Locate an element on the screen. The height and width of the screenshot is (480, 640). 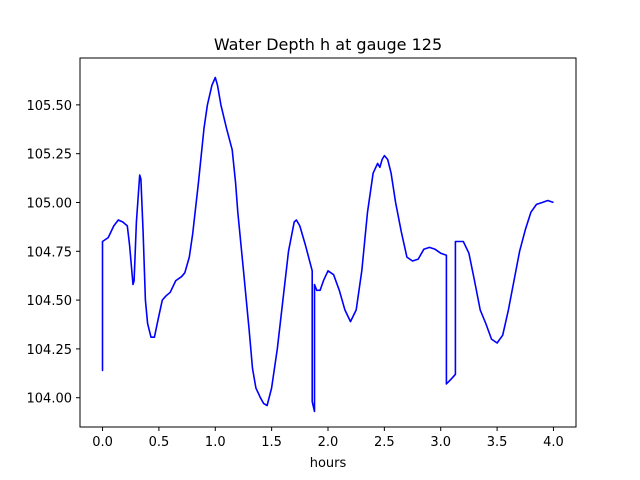
x-tick-label: 4.0 is located at coordinates (553, 442).